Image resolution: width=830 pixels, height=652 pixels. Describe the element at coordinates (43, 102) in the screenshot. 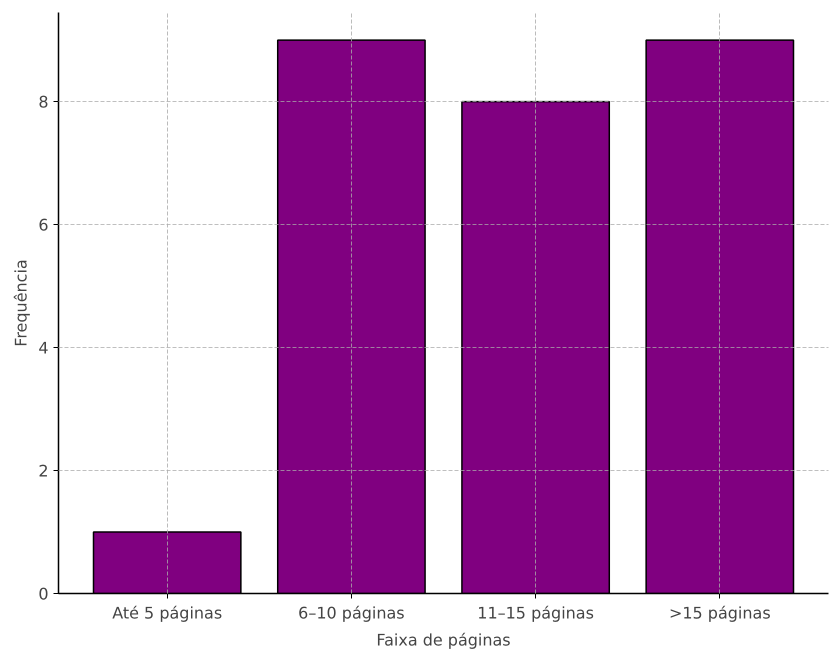

I see `y-tick-label: 8` at that location.